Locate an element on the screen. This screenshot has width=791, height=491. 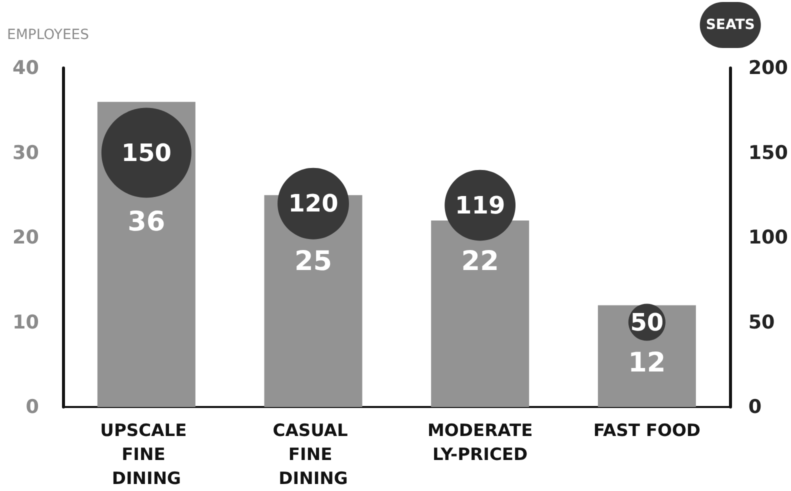
data-label: 50 is located at coordinates (647, 322).